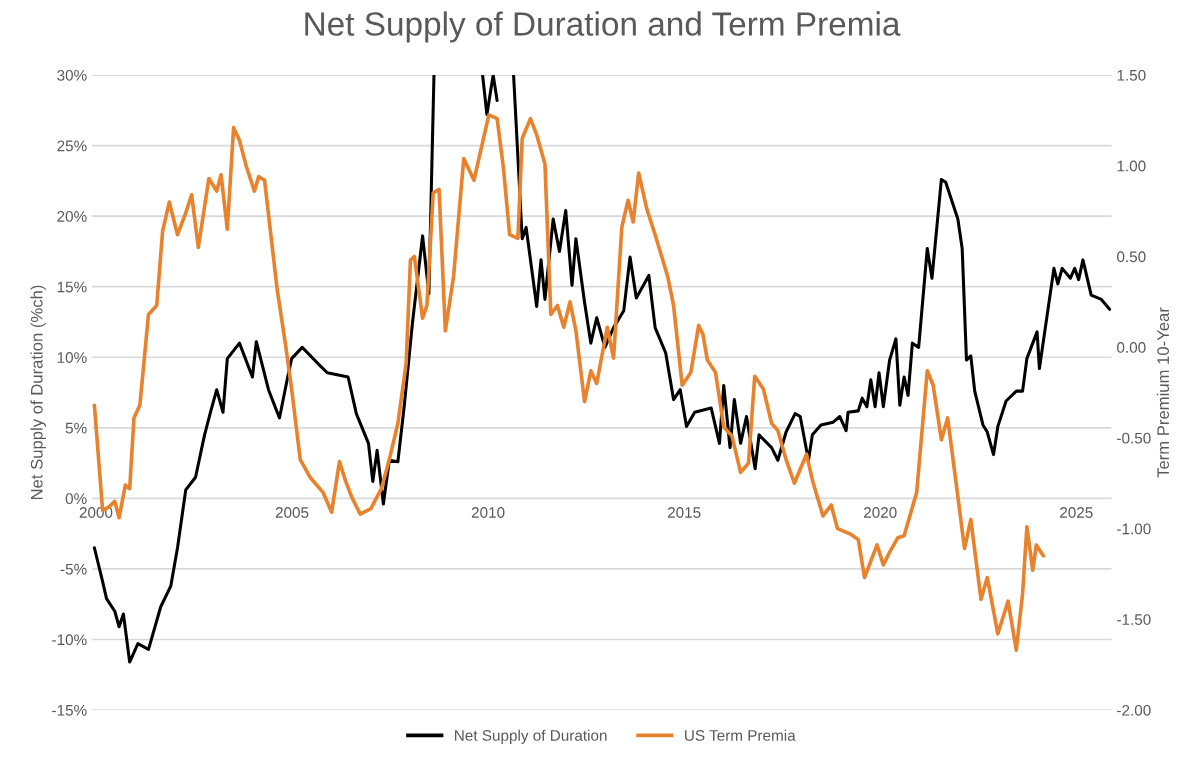 The height and width of the screenshot is (758, 1203). What do you see at coordinates (72, 75) in the screenshot?
I see `y-tick-label: 30%` at bounding box center [72, 75].